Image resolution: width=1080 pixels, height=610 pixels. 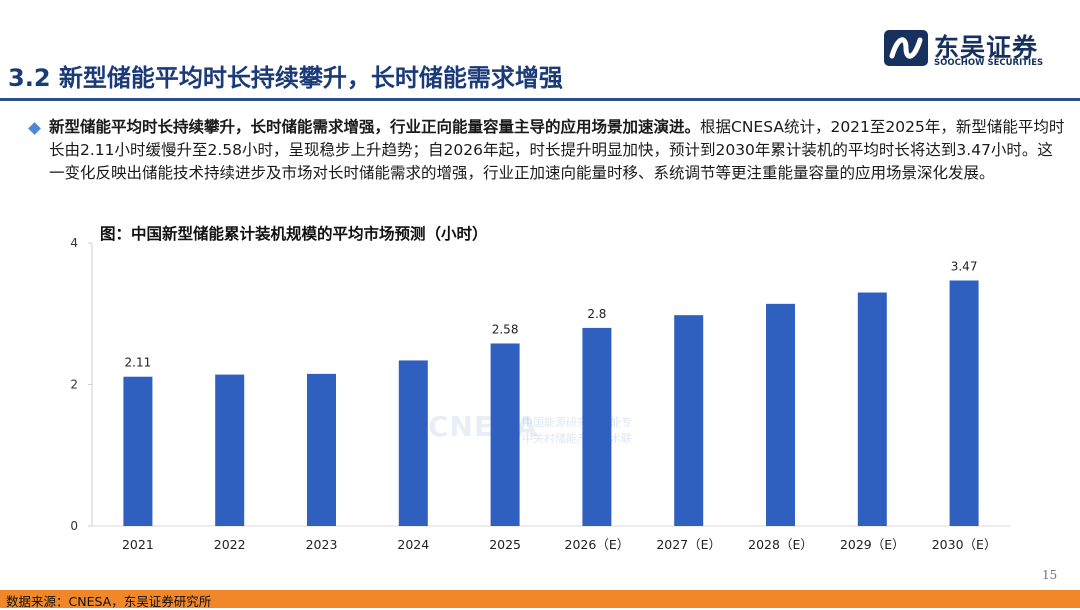 I want to click on data-label: 2.58, so click(x=505, y=329).